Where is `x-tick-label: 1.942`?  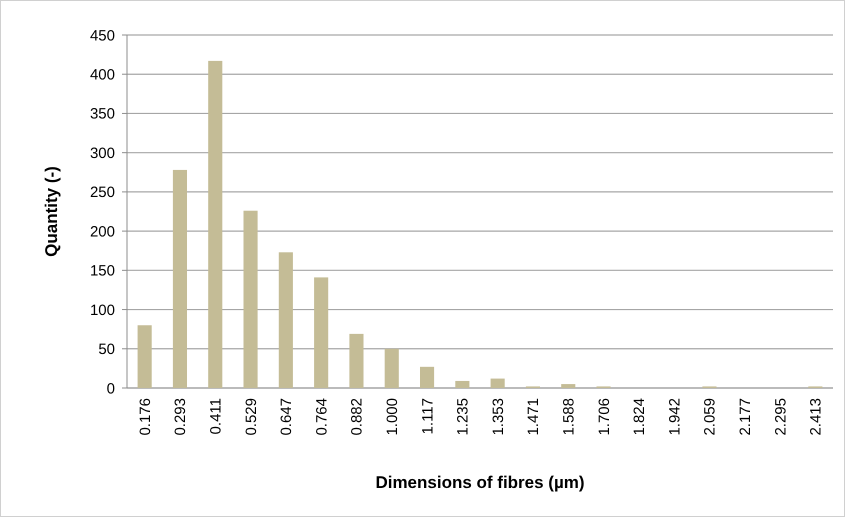
x-tick-label: 1.942 is located at coordinates (675, 417).